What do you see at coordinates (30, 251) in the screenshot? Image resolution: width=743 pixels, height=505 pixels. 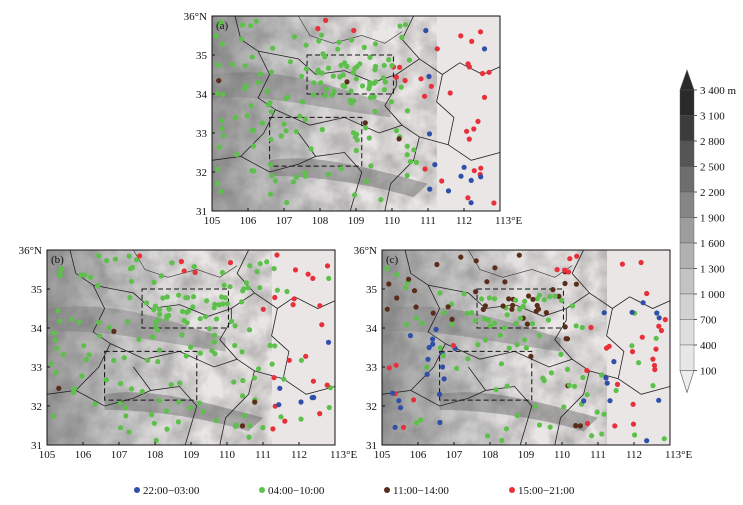 I see `y-tick-label: 36°N` at bounding box center [30, 251].